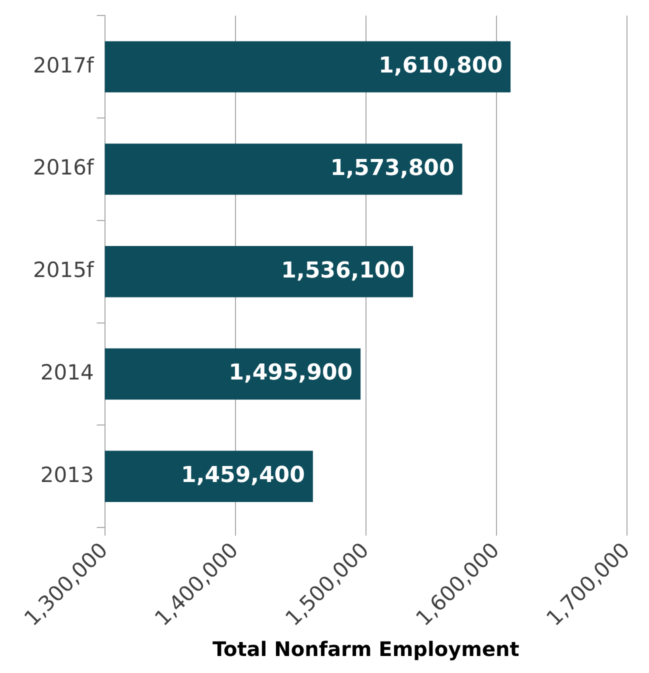  I want to click on y-tick-label: 2014, so click(67, 372).